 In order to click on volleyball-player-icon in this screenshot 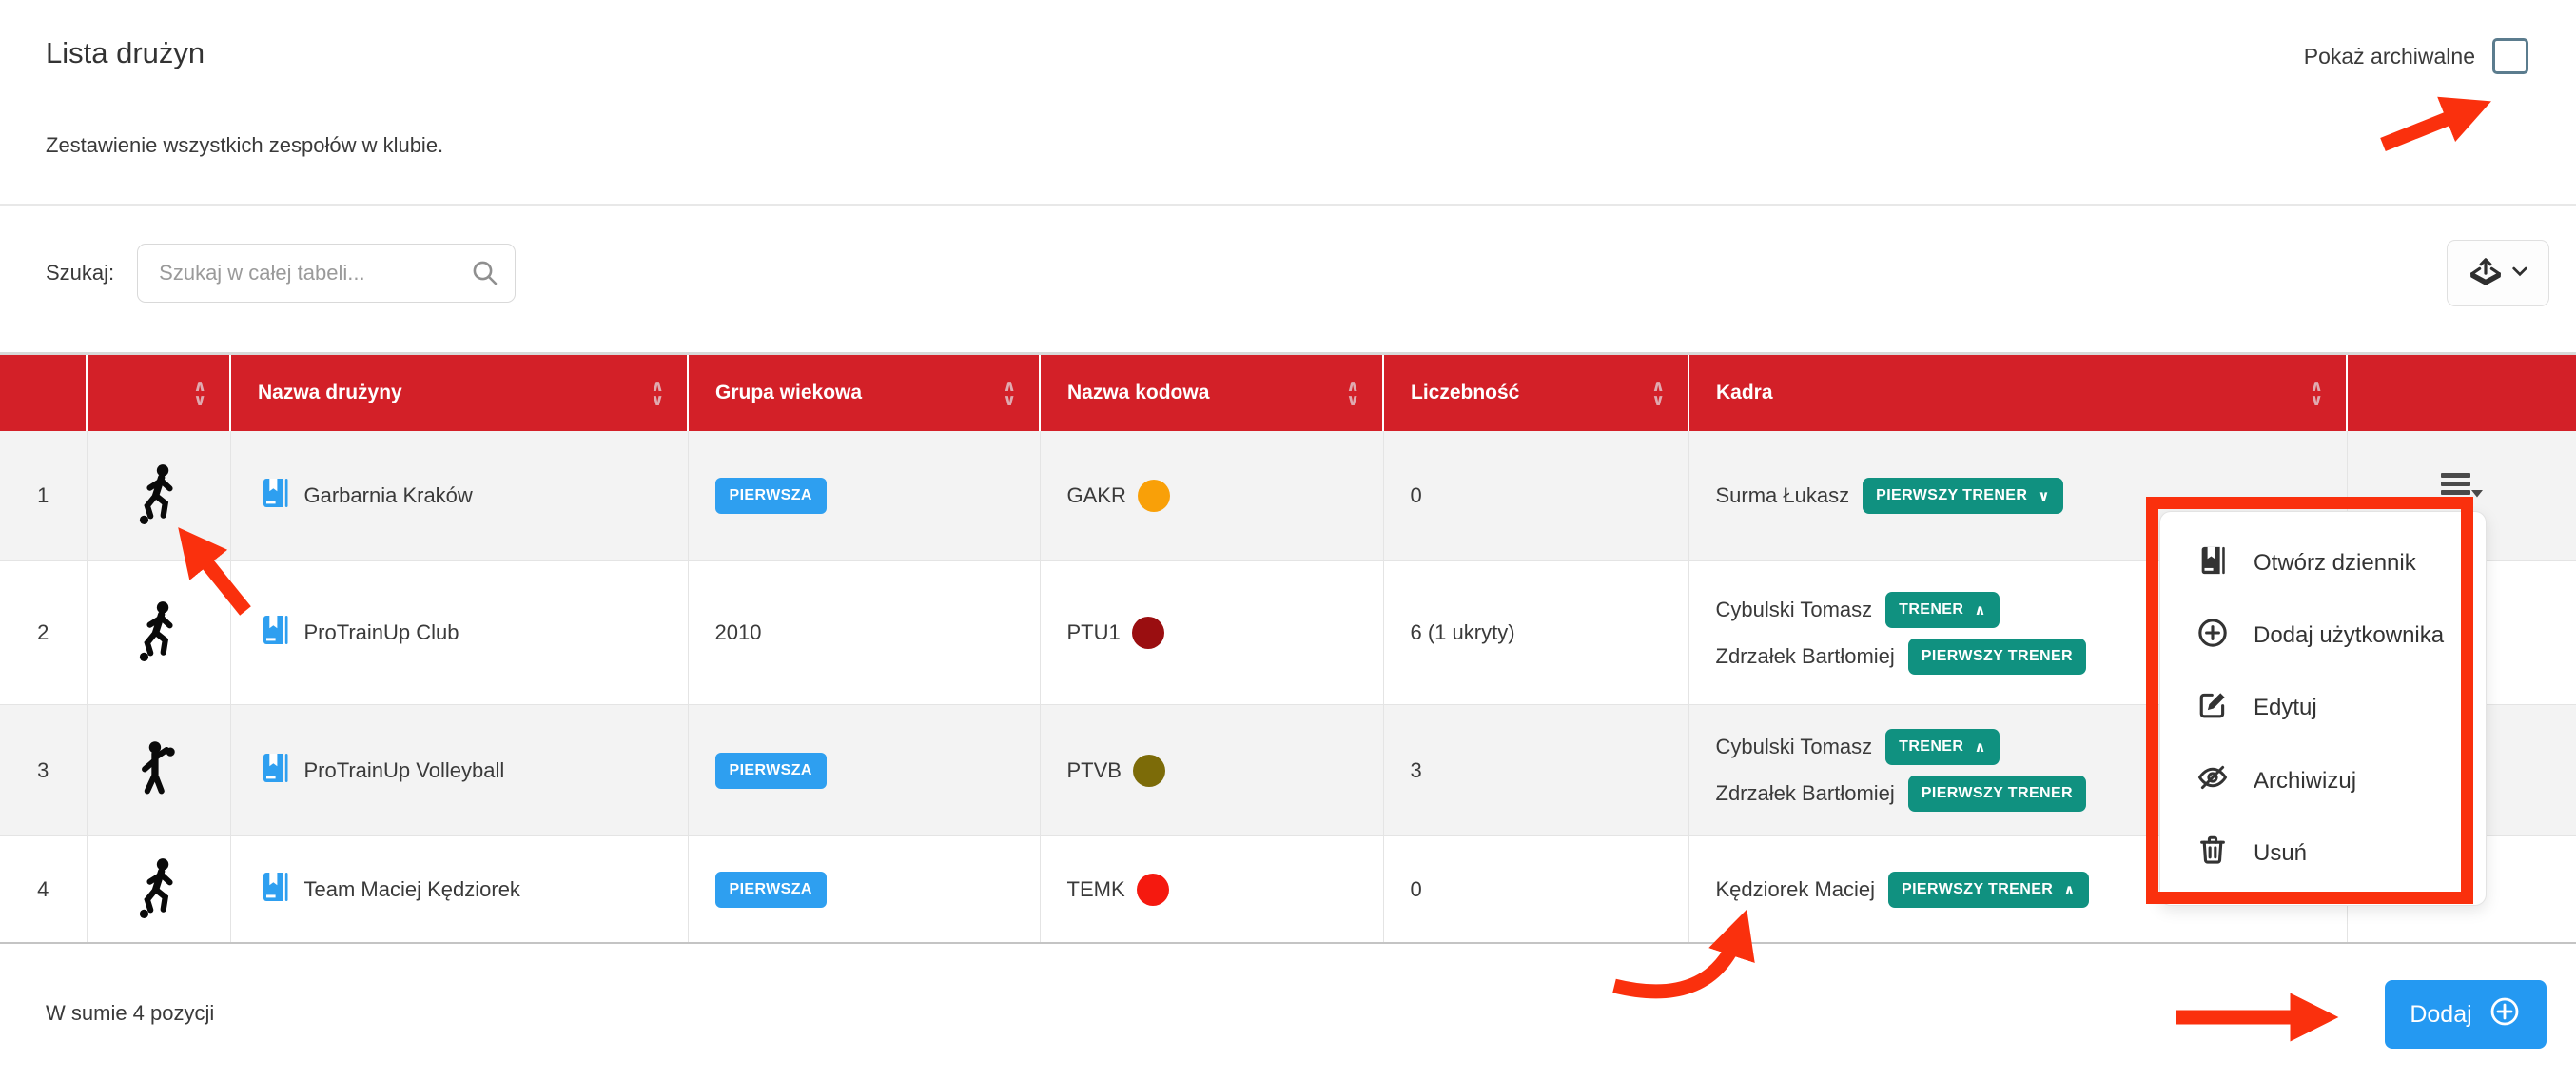, I will do `click(159, 772)`.